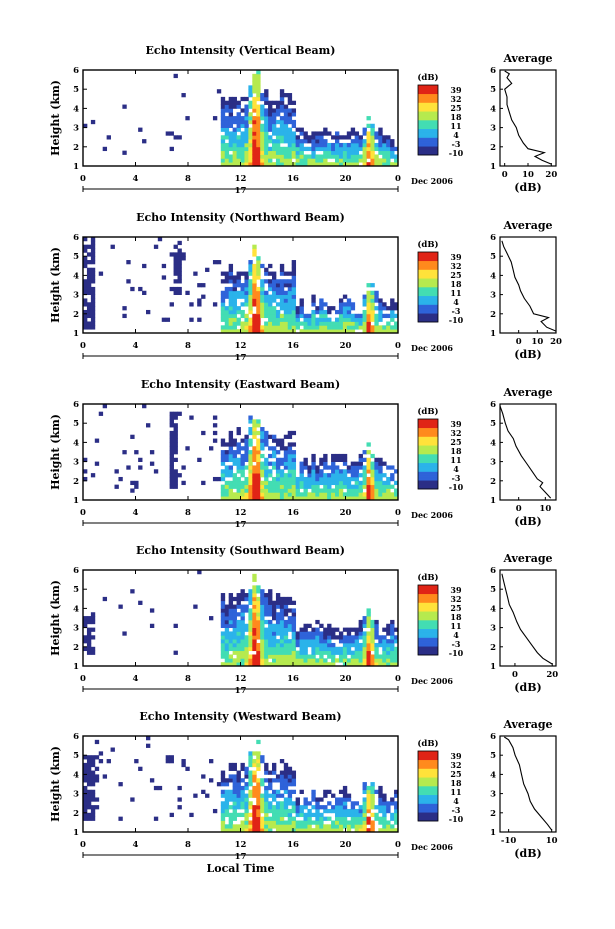 The image size is (615, 929). What do you see at coordinates (528, 618) in the screenshot?
I see `average-frame` at bounding box center [528, 618].